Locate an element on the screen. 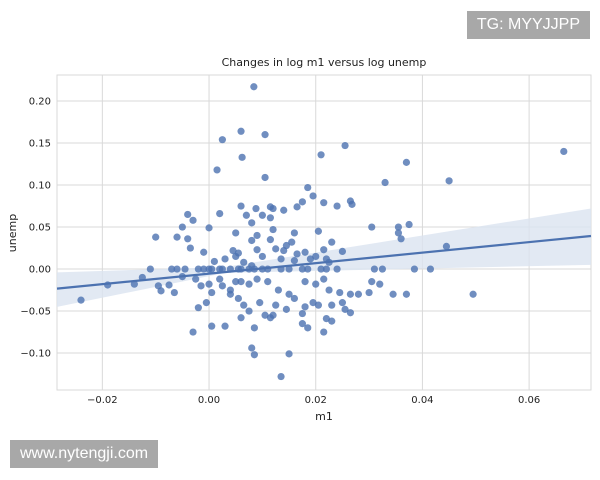 This screenshot has height=480, width=600. y-tick-label: 0.10 is located at coordinates (40, 186).